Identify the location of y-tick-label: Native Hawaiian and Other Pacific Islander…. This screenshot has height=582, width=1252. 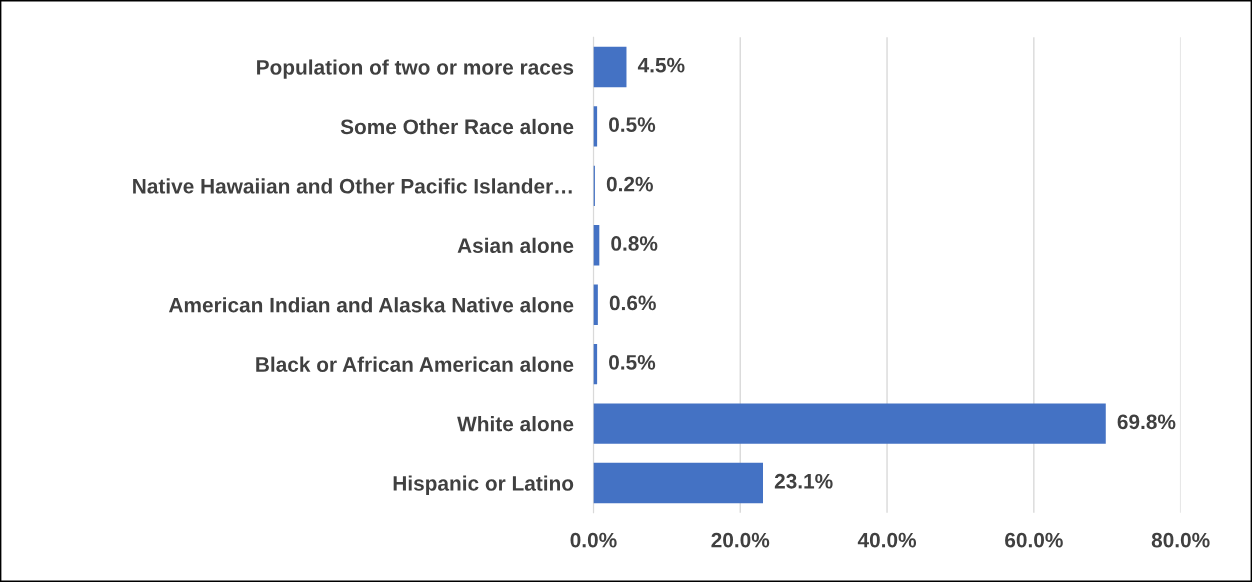
(352, 186).